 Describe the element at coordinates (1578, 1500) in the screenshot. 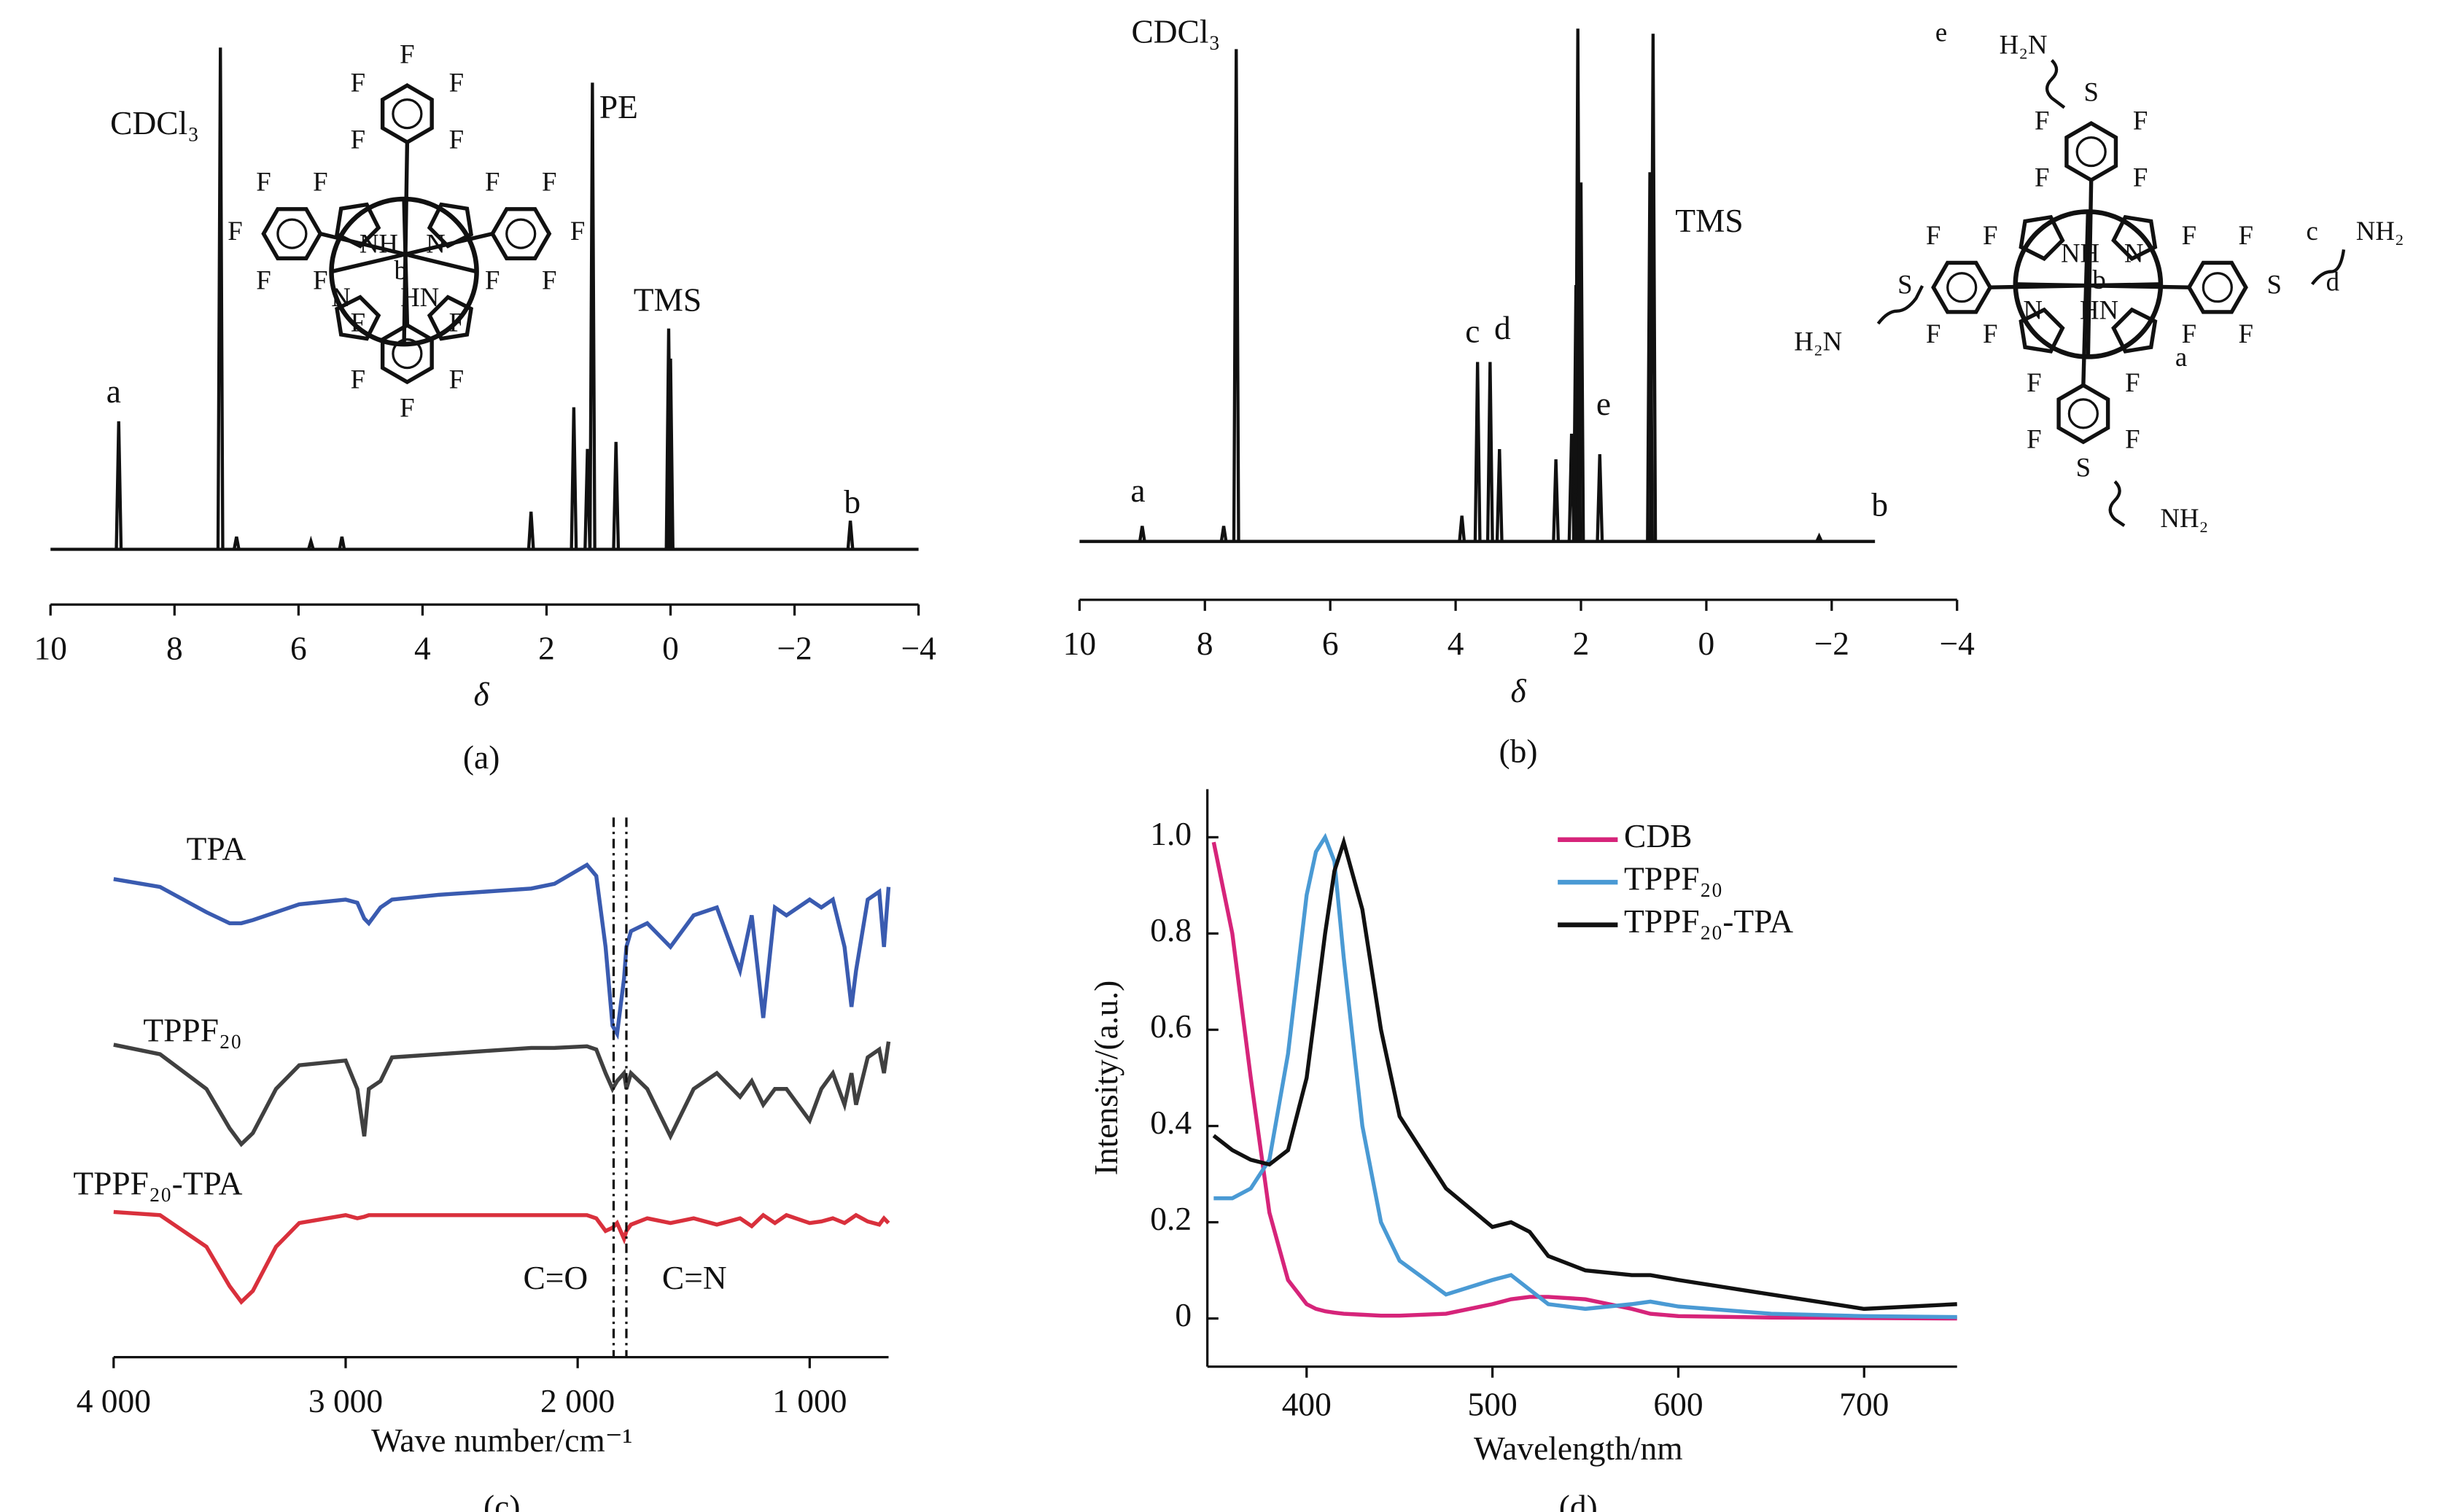

I see `caption: (d)` at that location.